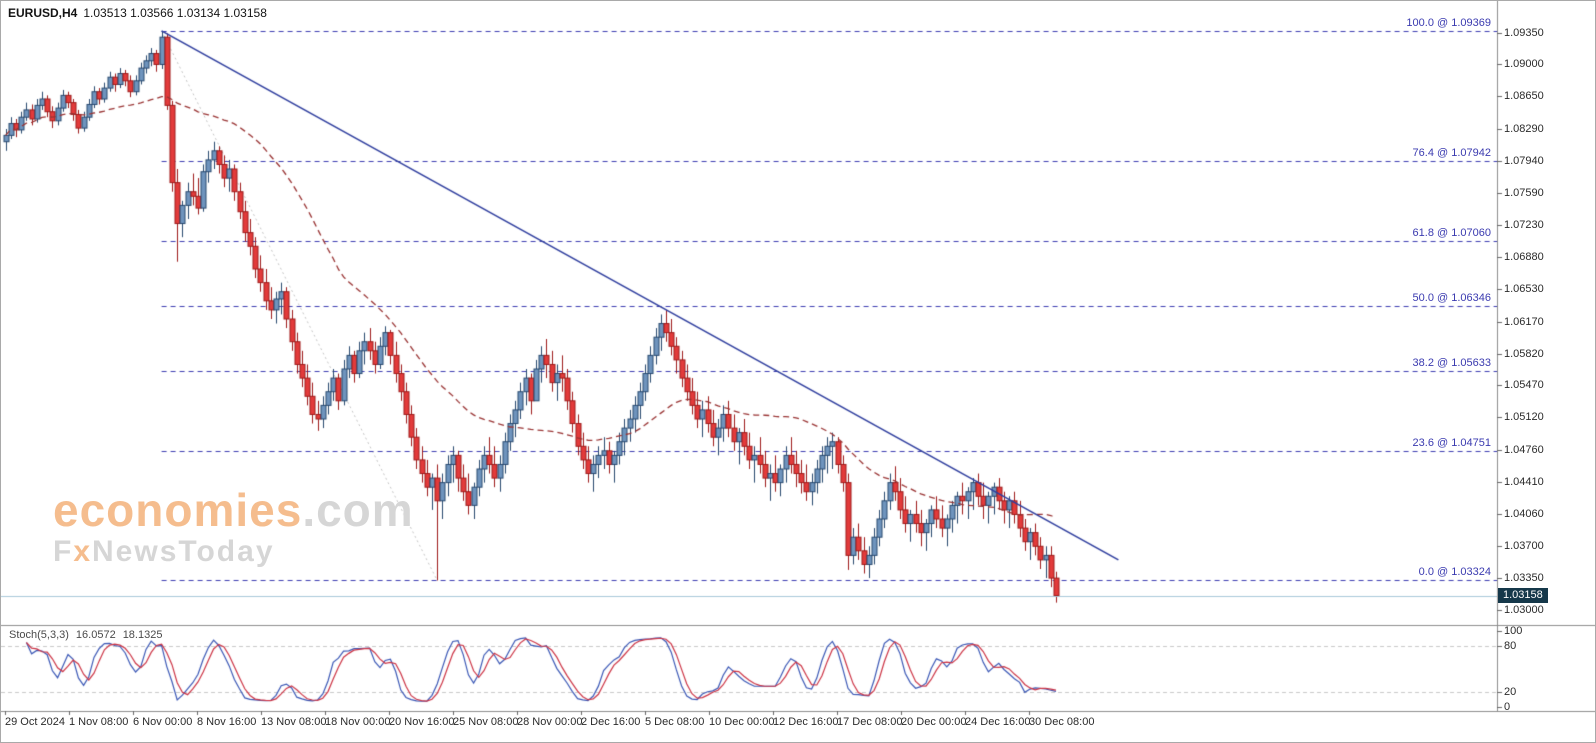  What do you see at coordinates (1524, 546) in the screenshot?
I see `price-axis-tick: 1.03700` at bounding box center [1524, 546].